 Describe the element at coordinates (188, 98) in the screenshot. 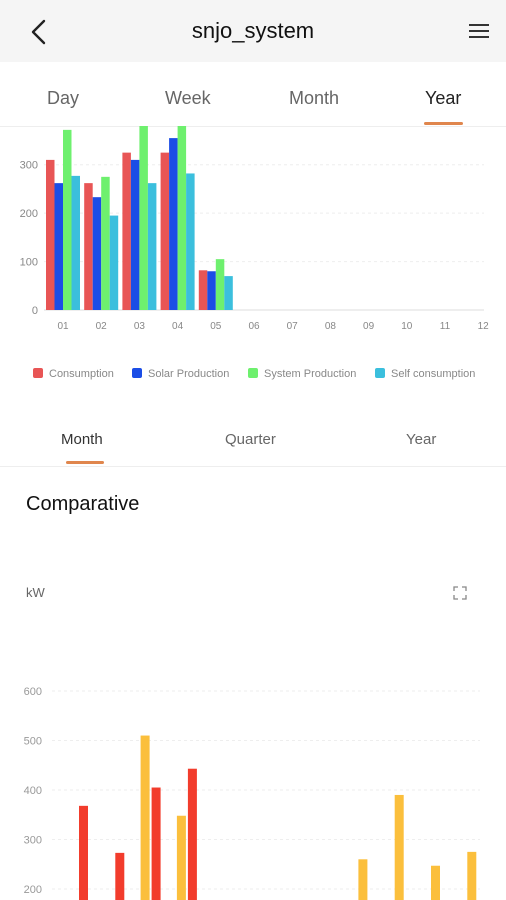

I see `tab-week: Week` at that location.